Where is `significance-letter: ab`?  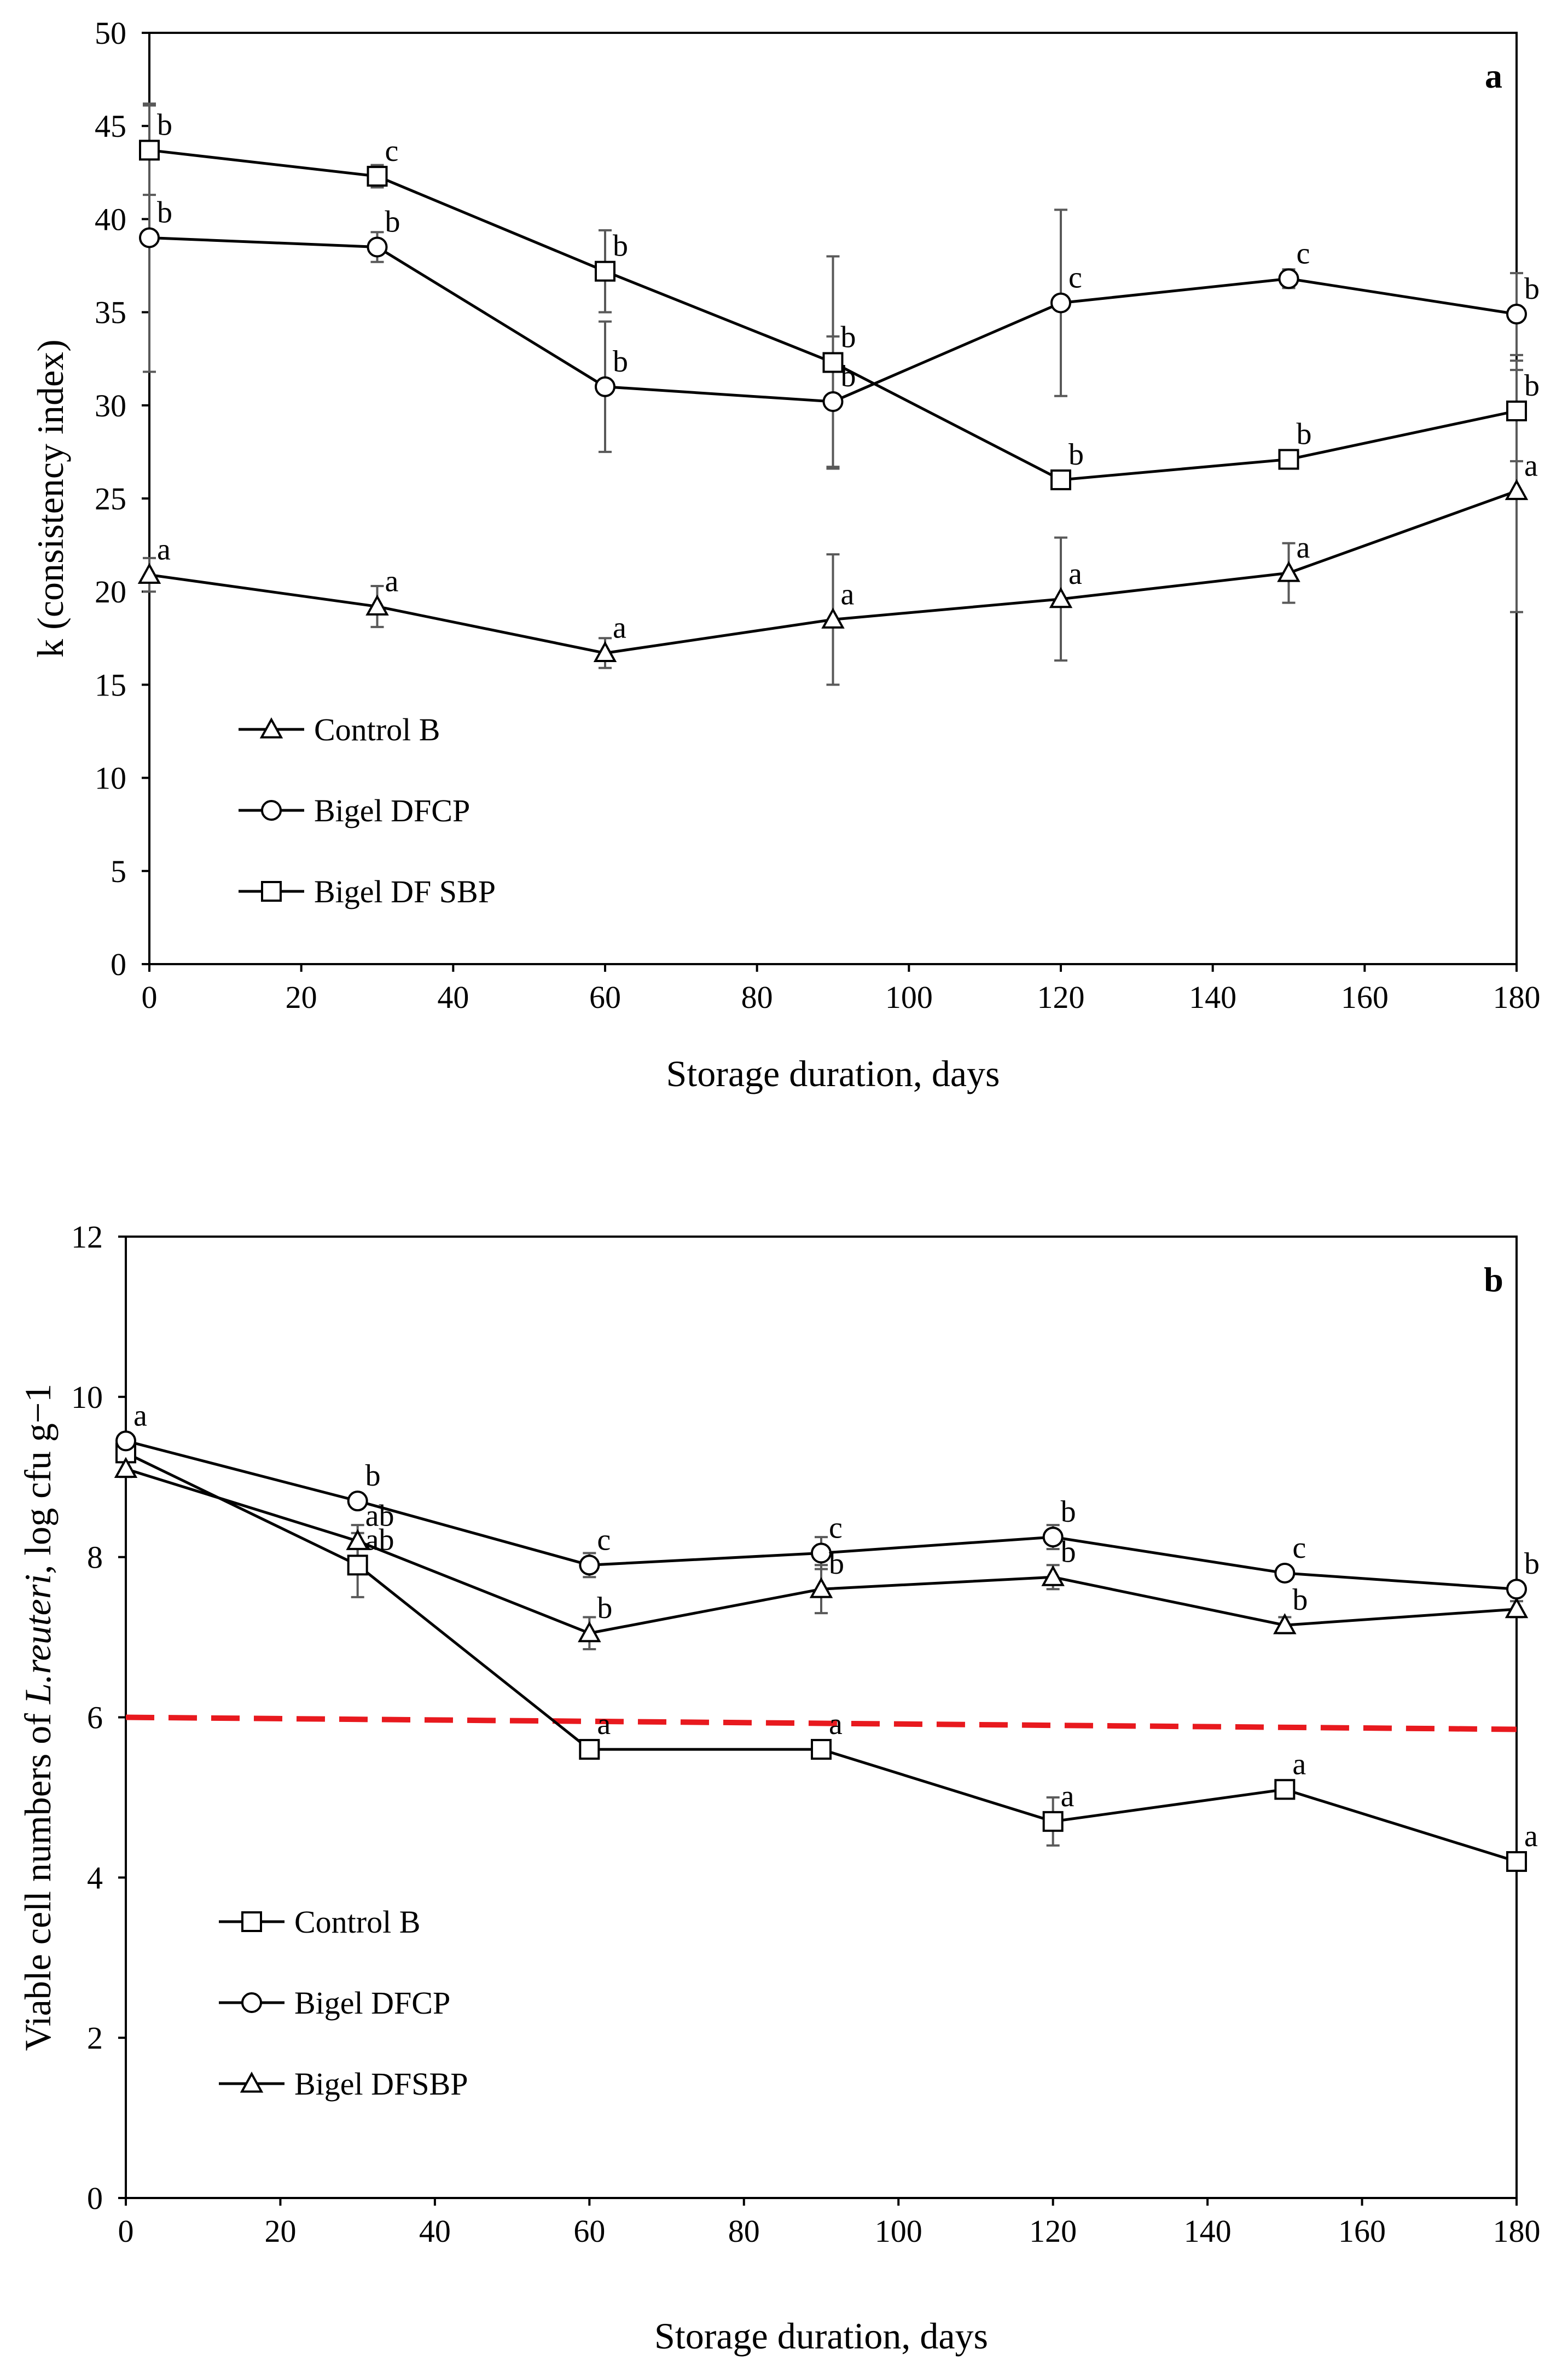
significance-letter: ab is located at coordinates (379, 1540).